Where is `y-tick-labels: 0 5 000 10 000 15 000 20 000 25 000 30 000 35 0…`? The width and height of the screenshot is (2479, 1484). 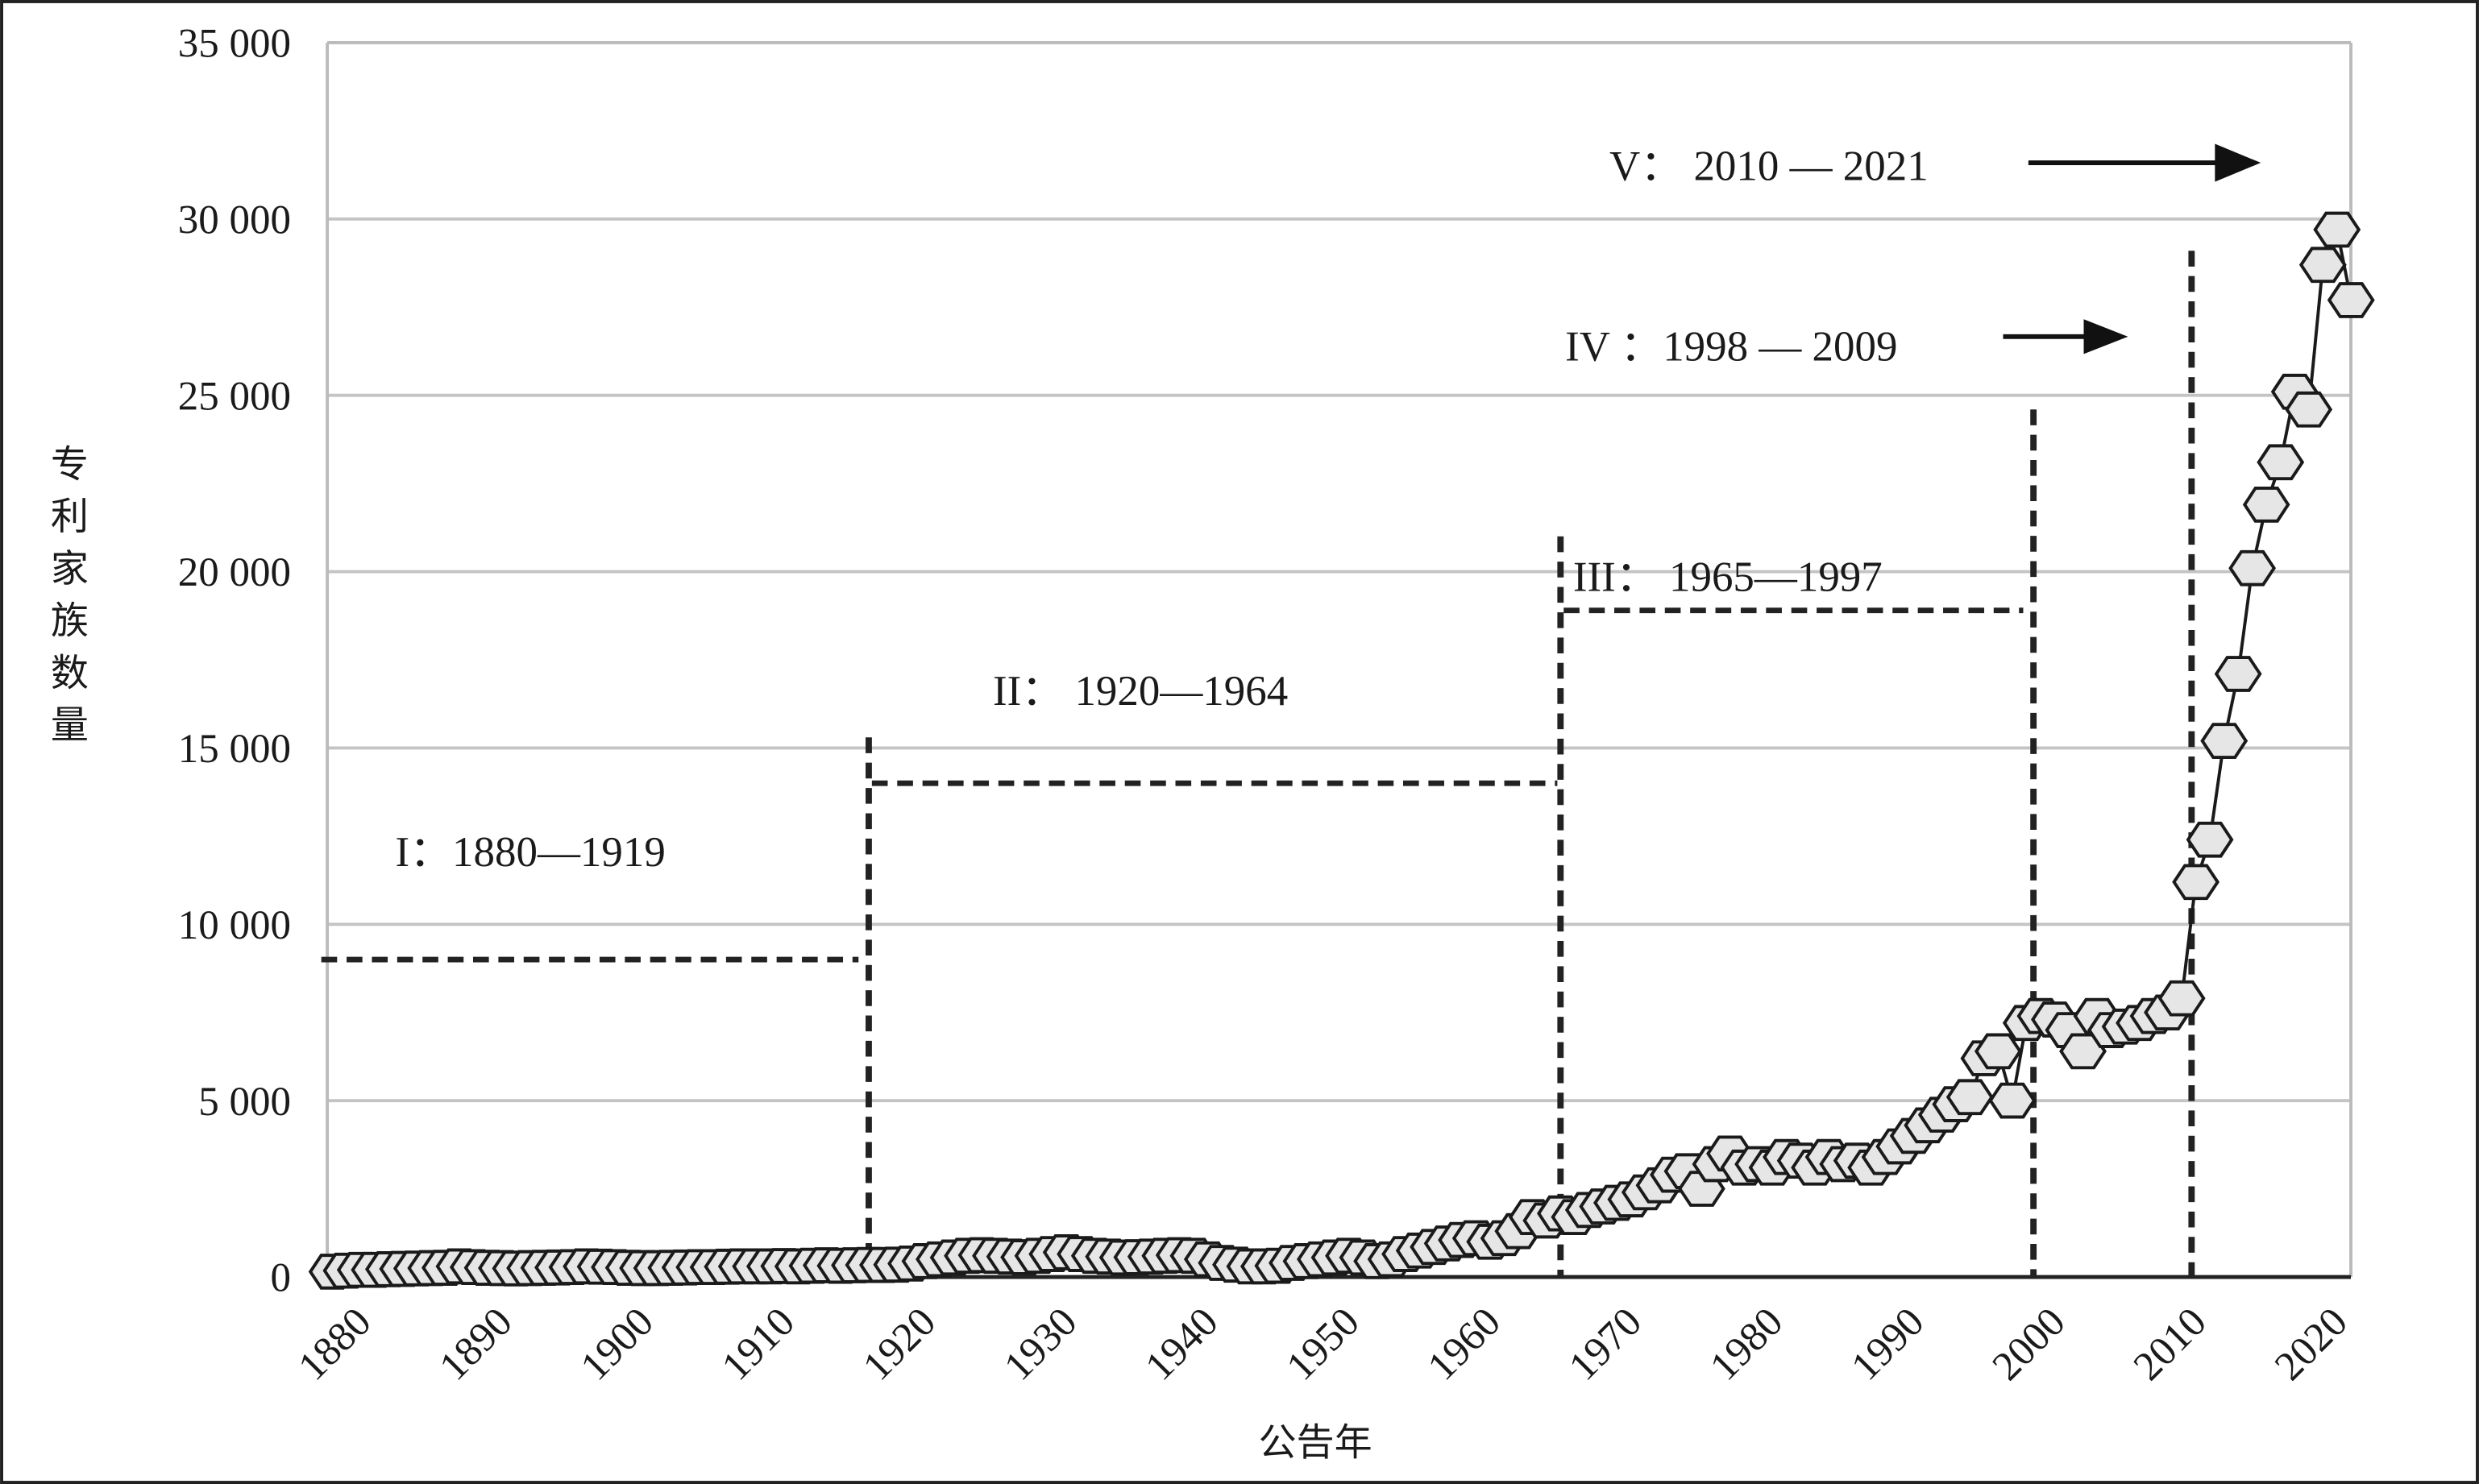 y-tick-labels: 0 5 000 10 000 15 000 20 000 25 000 30 000 35 0… is located at coordinates (234, 661).